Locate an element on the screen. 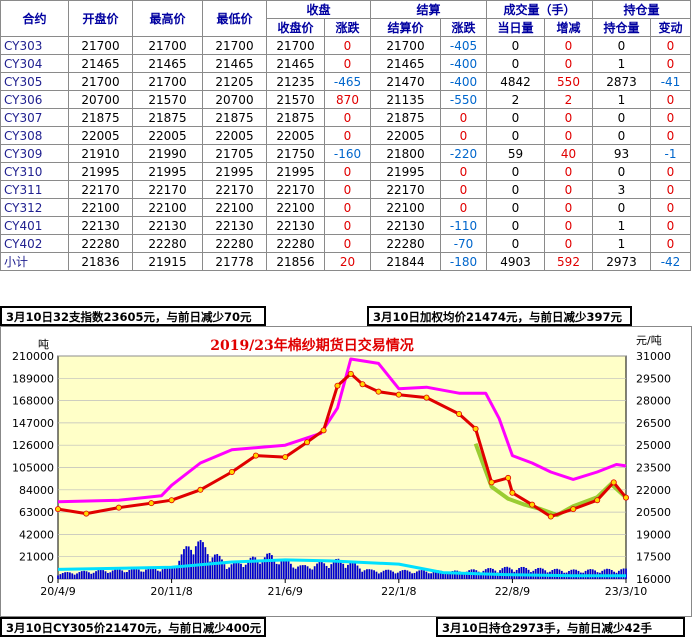 The width and height of the screenshot is (692, 639). table-cell: 2 is located at coordinates (568, 99).